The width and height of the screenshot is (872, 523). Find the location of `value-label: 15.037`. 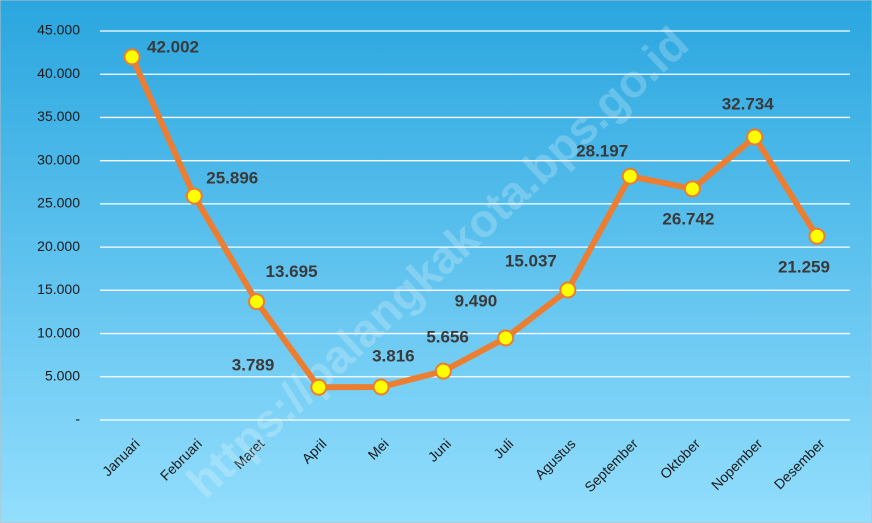

value-label: 15.037 is located at coordinates (531, 260).